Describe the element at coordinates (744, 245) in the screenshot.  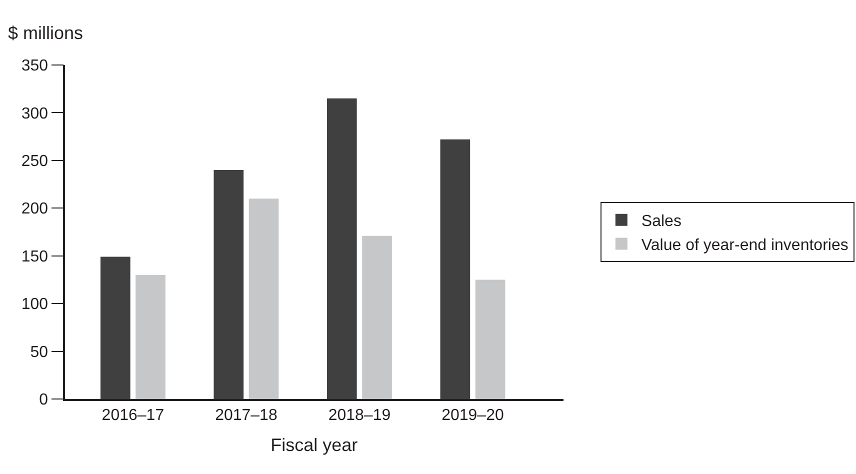
I see `legend-label: Value of year-end inventories` at that location.